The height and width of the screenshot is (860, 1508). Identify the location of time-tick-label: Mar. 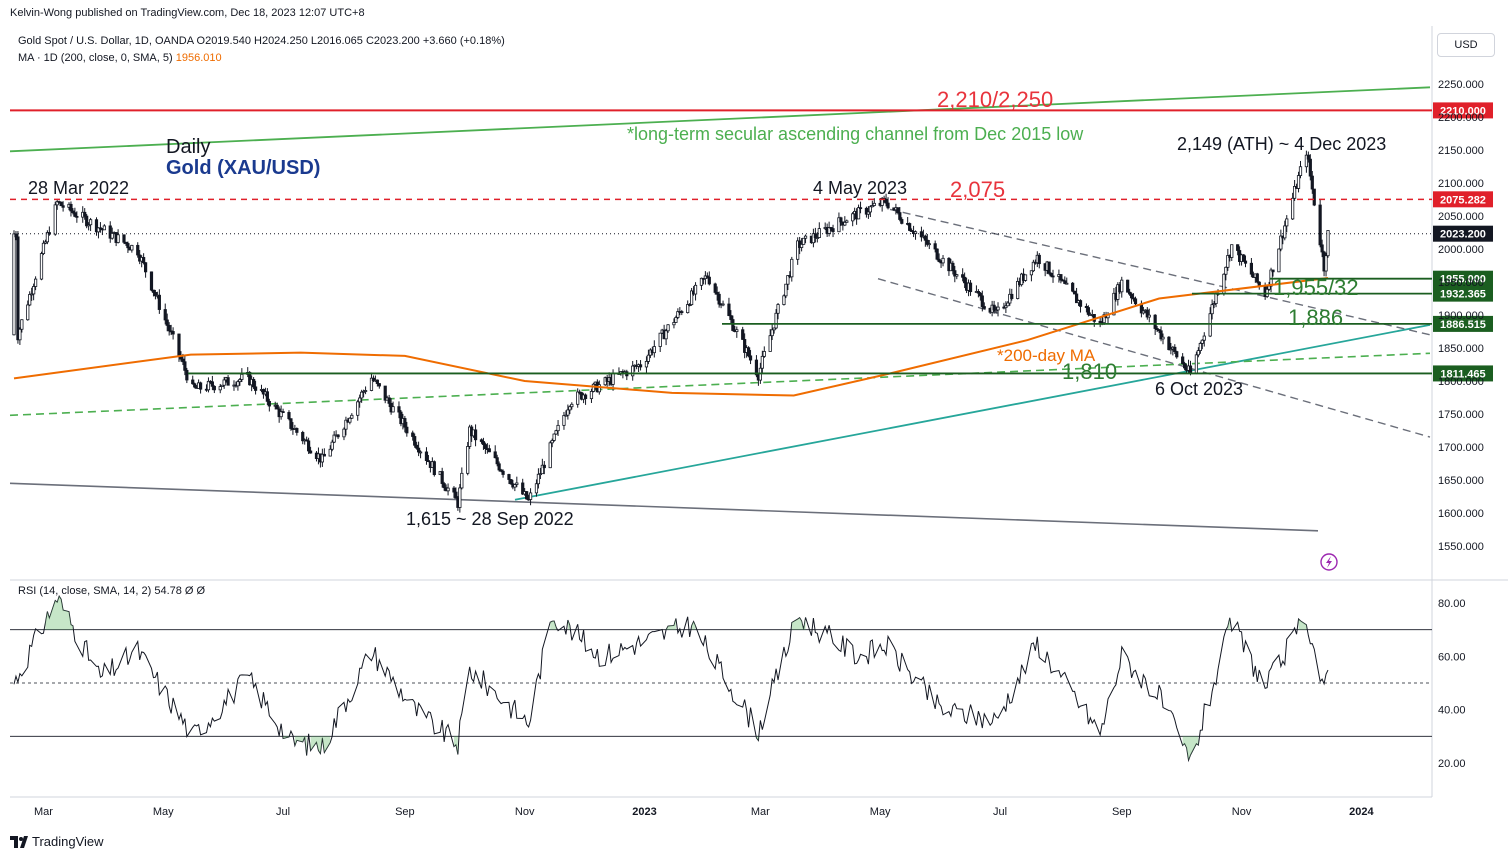
(760, 812).